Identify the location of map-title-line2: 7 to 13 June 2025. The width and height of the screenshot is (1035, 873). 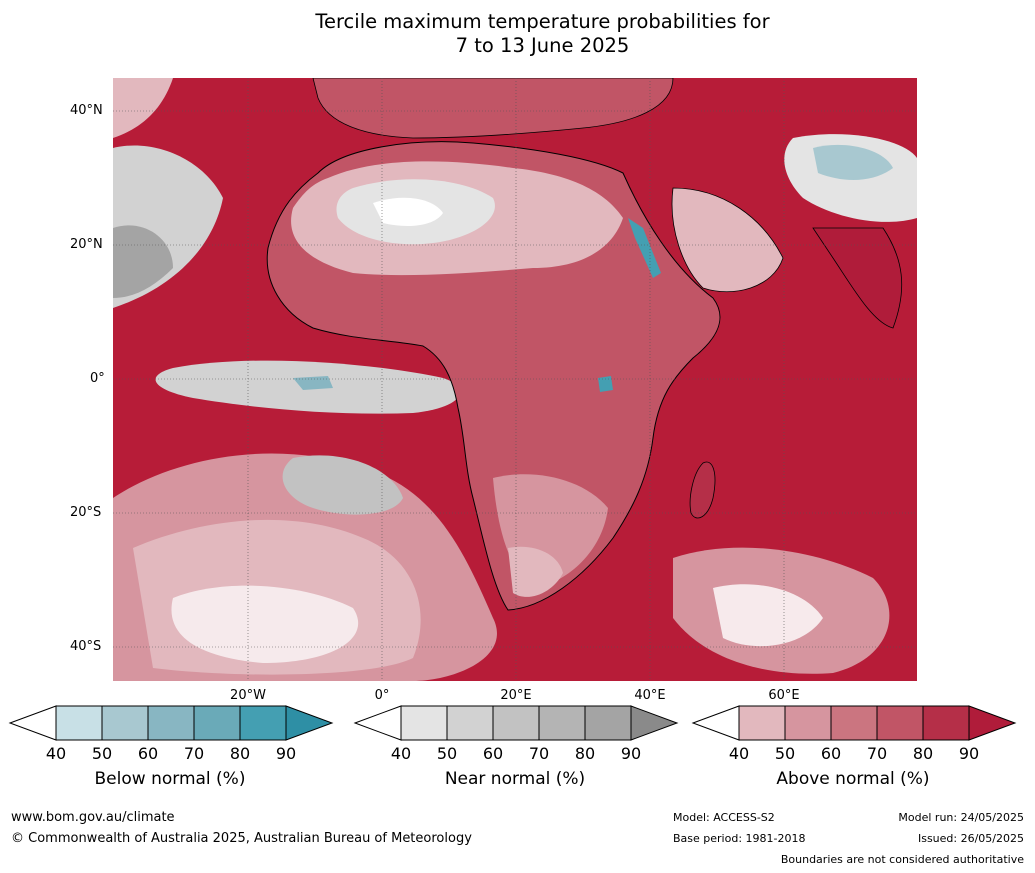
(542, 45).